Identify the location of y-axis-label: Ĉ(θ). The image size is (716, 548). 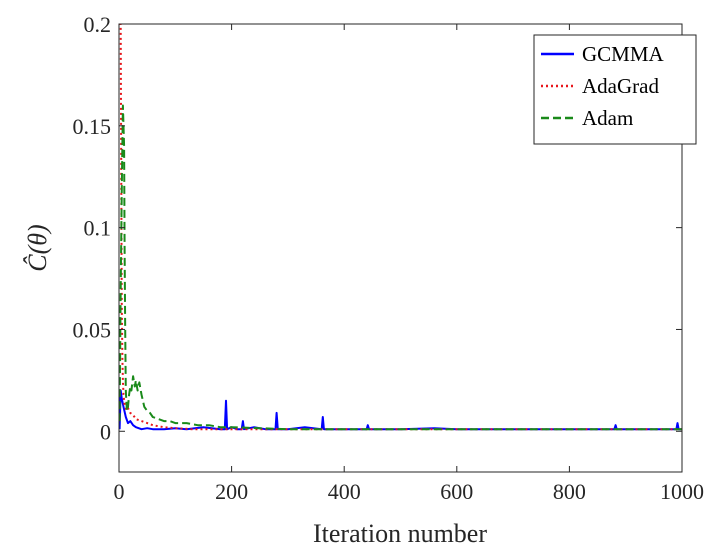
(37, 247).